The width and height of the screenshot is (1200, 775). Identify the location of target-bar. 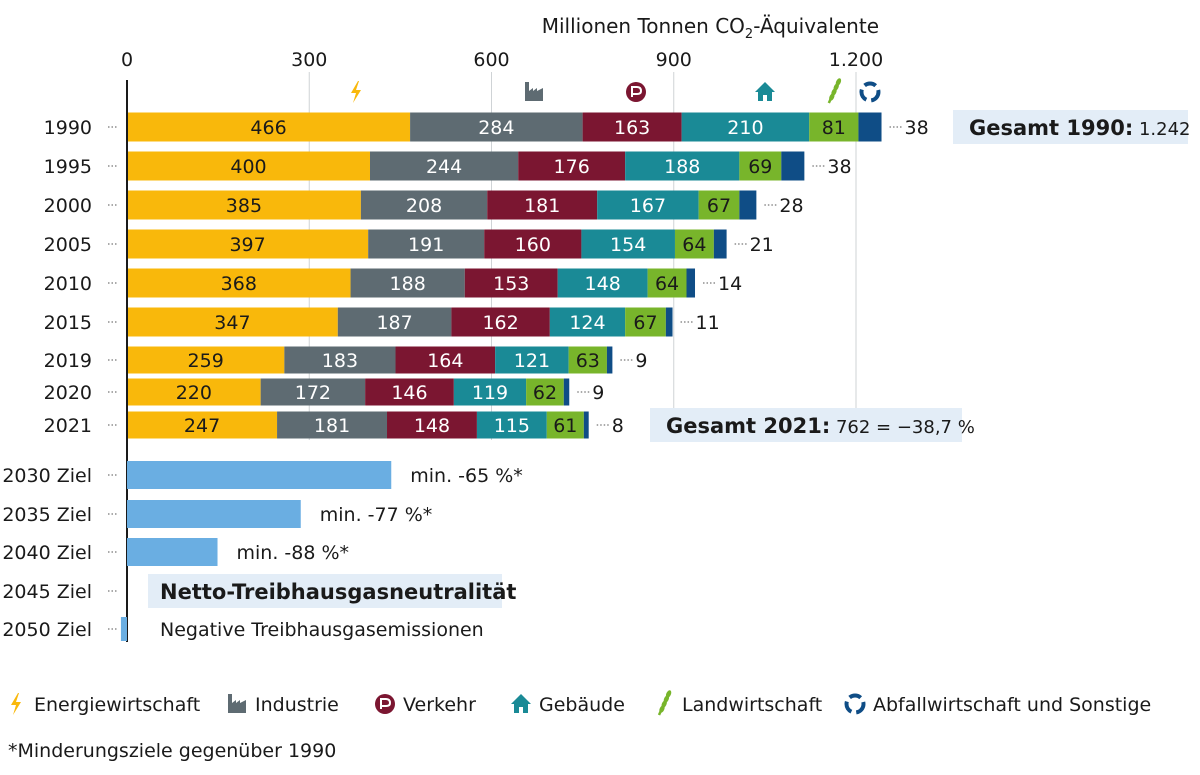
(123, 629).